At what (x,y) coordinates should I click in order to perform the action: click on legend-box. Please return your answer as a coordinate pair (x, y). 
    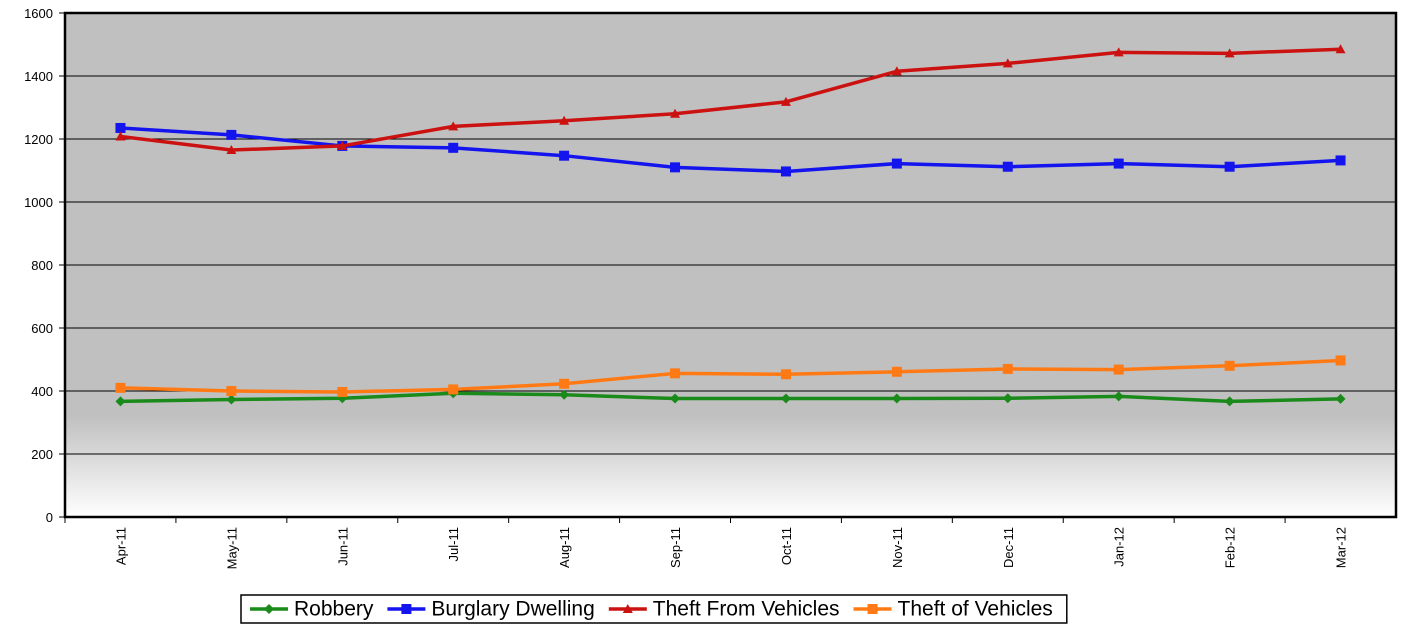
    Looking at the image, I should click on (654, 609).